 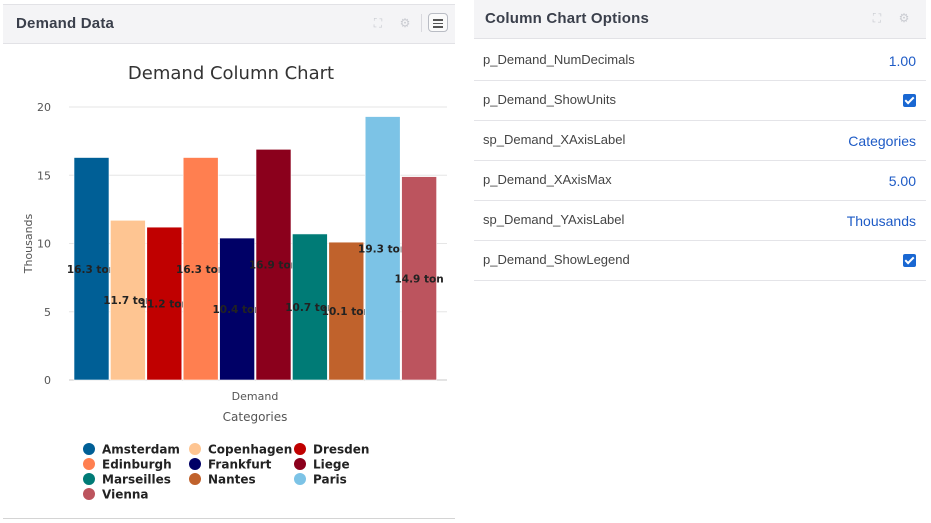 I want to click on x-axis-max-value: 5.00, so click(x=902, y=181).